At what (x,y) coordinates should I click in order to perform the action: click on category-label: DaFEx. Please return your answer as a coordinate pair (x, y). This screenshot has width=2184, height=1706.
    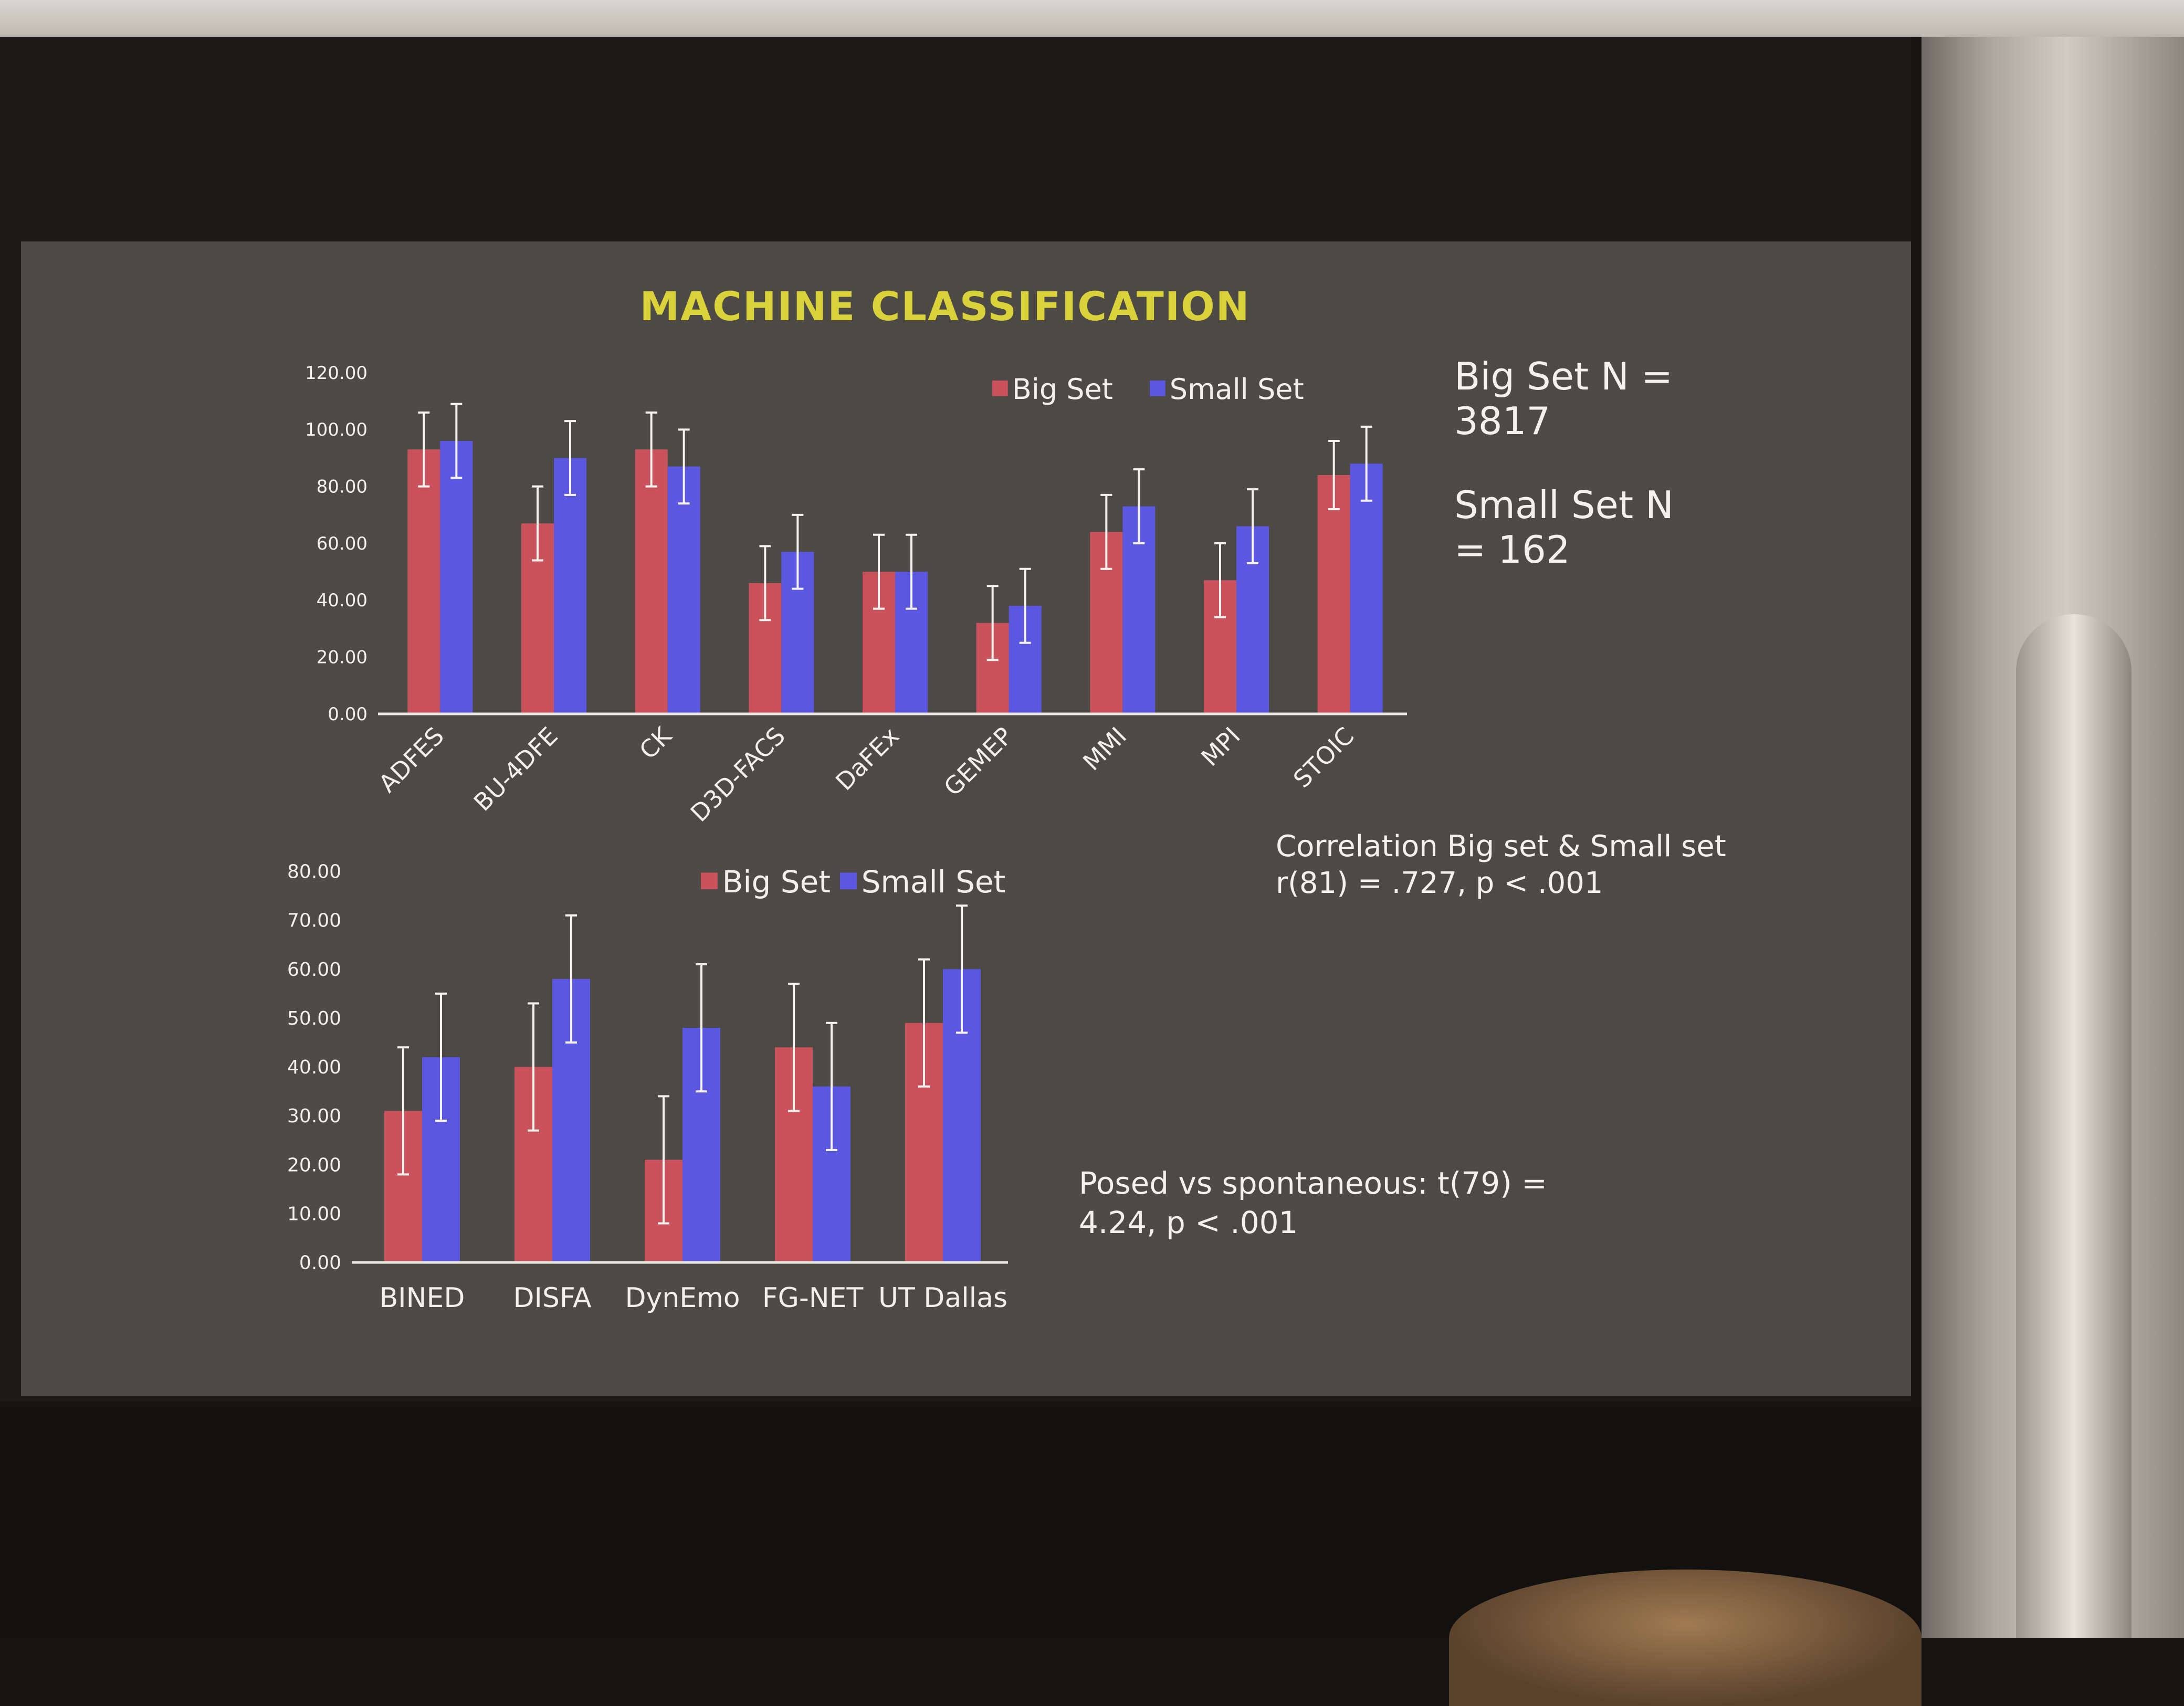
    Looking at the image, I should click on (867, 759).